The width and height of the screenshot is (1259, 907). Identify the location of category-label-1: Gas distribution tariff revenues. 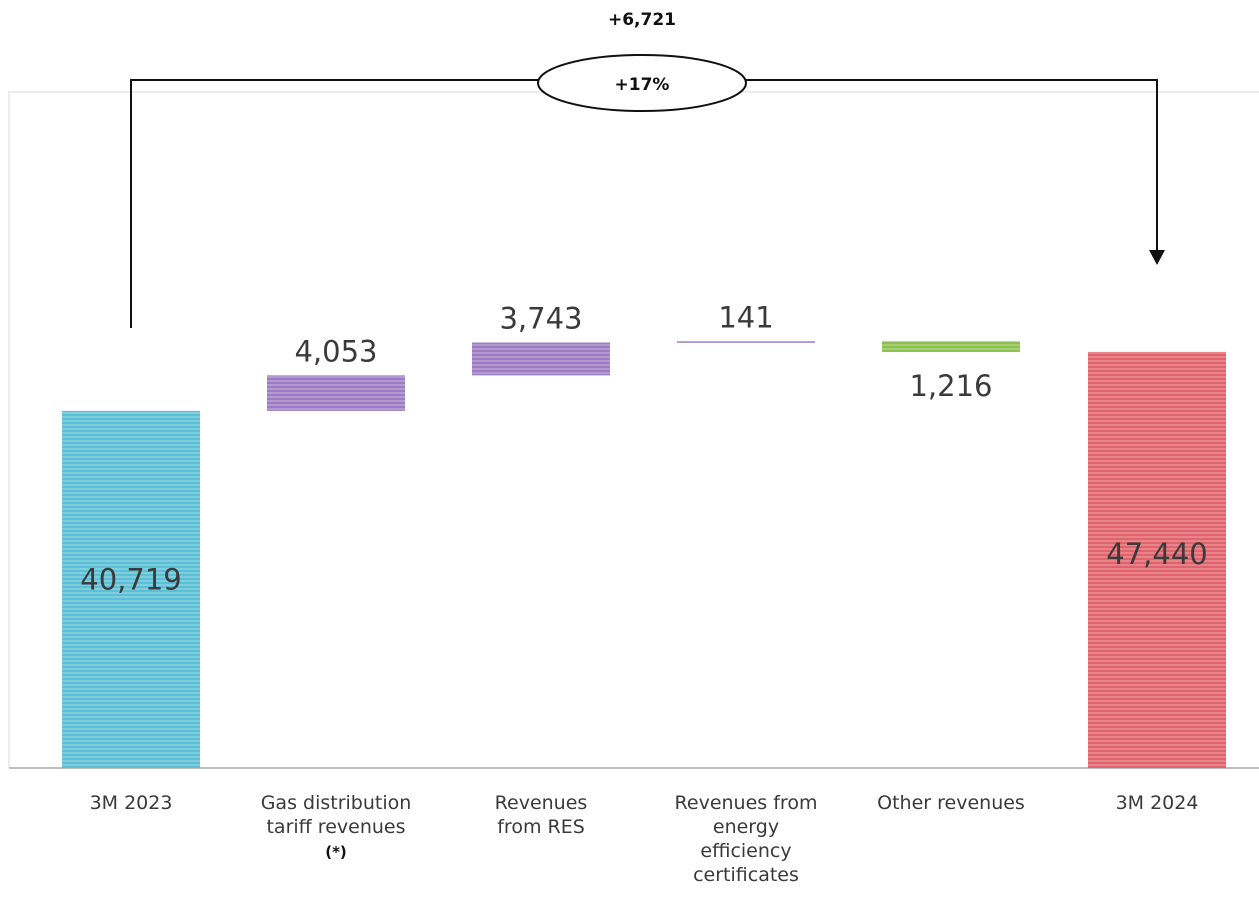
(336, 815).